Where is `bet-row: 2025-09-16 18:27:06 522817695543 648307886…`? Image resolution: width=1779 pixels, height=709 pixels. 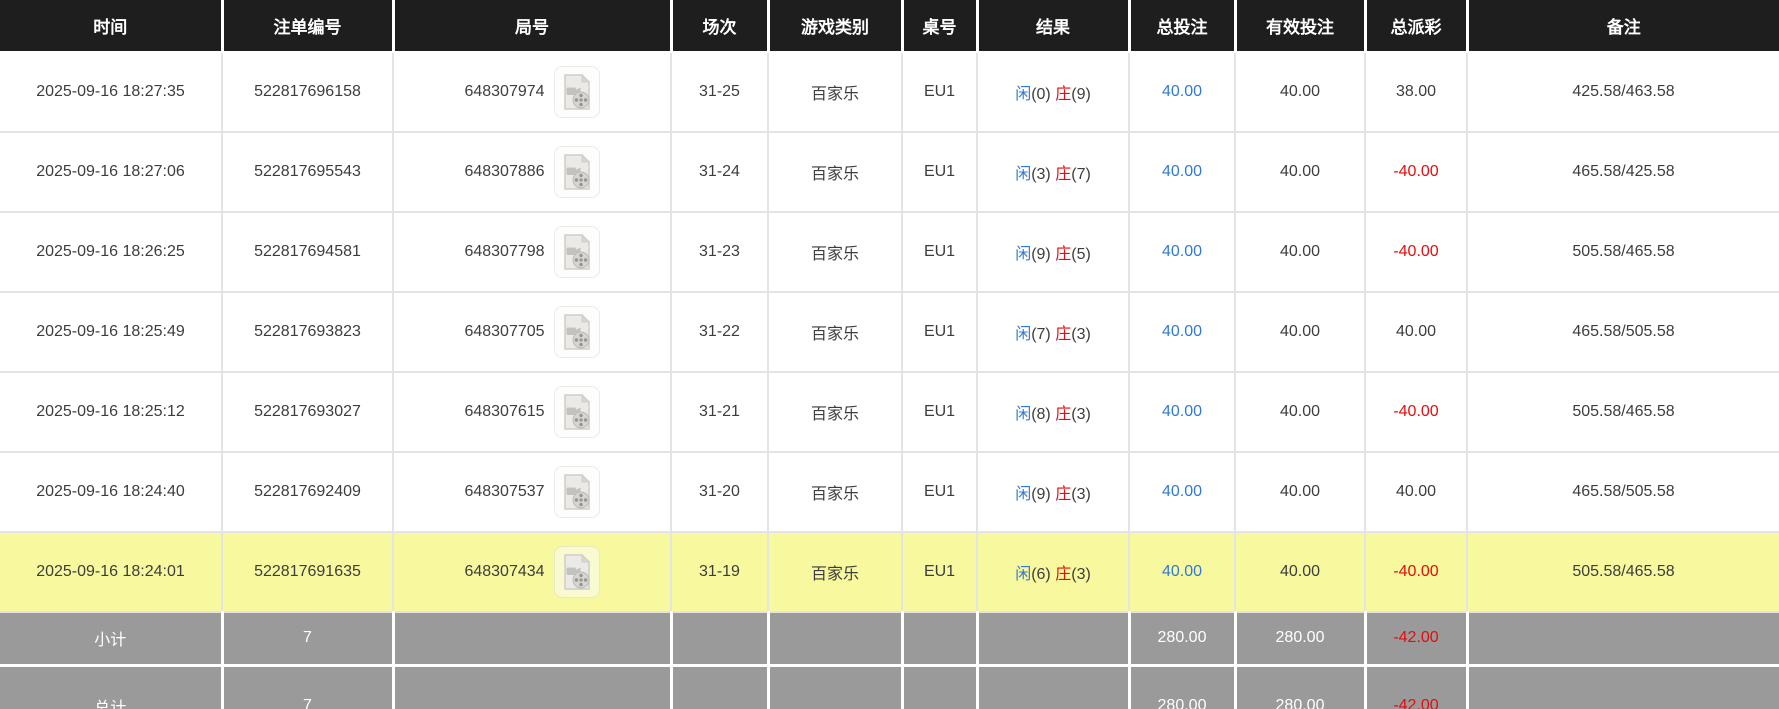
bet-row: 2025-09-16 18:27:06 522817695543 648307886… is located at coordinates (889, 172).